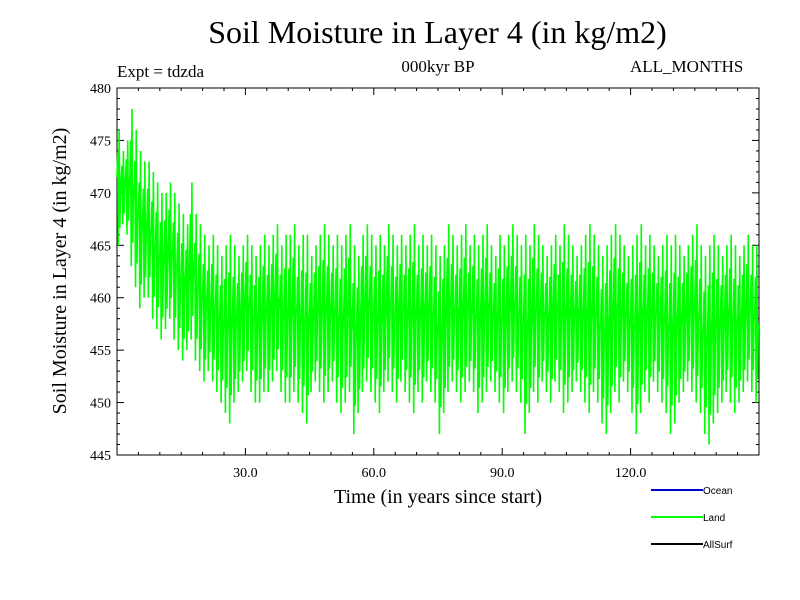  Describe the element at coordinates (717, 491) in the screenshot. I see `legend-label-ocean: Ocean` at that location.